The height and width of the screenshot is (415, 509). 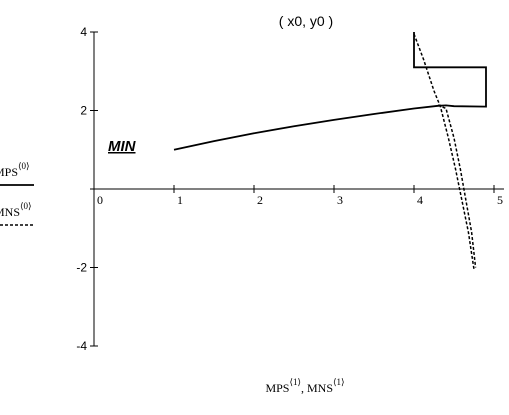 I want to click on y-label-mps-sup: ⟨0⟩, so click(x=24, y=166).